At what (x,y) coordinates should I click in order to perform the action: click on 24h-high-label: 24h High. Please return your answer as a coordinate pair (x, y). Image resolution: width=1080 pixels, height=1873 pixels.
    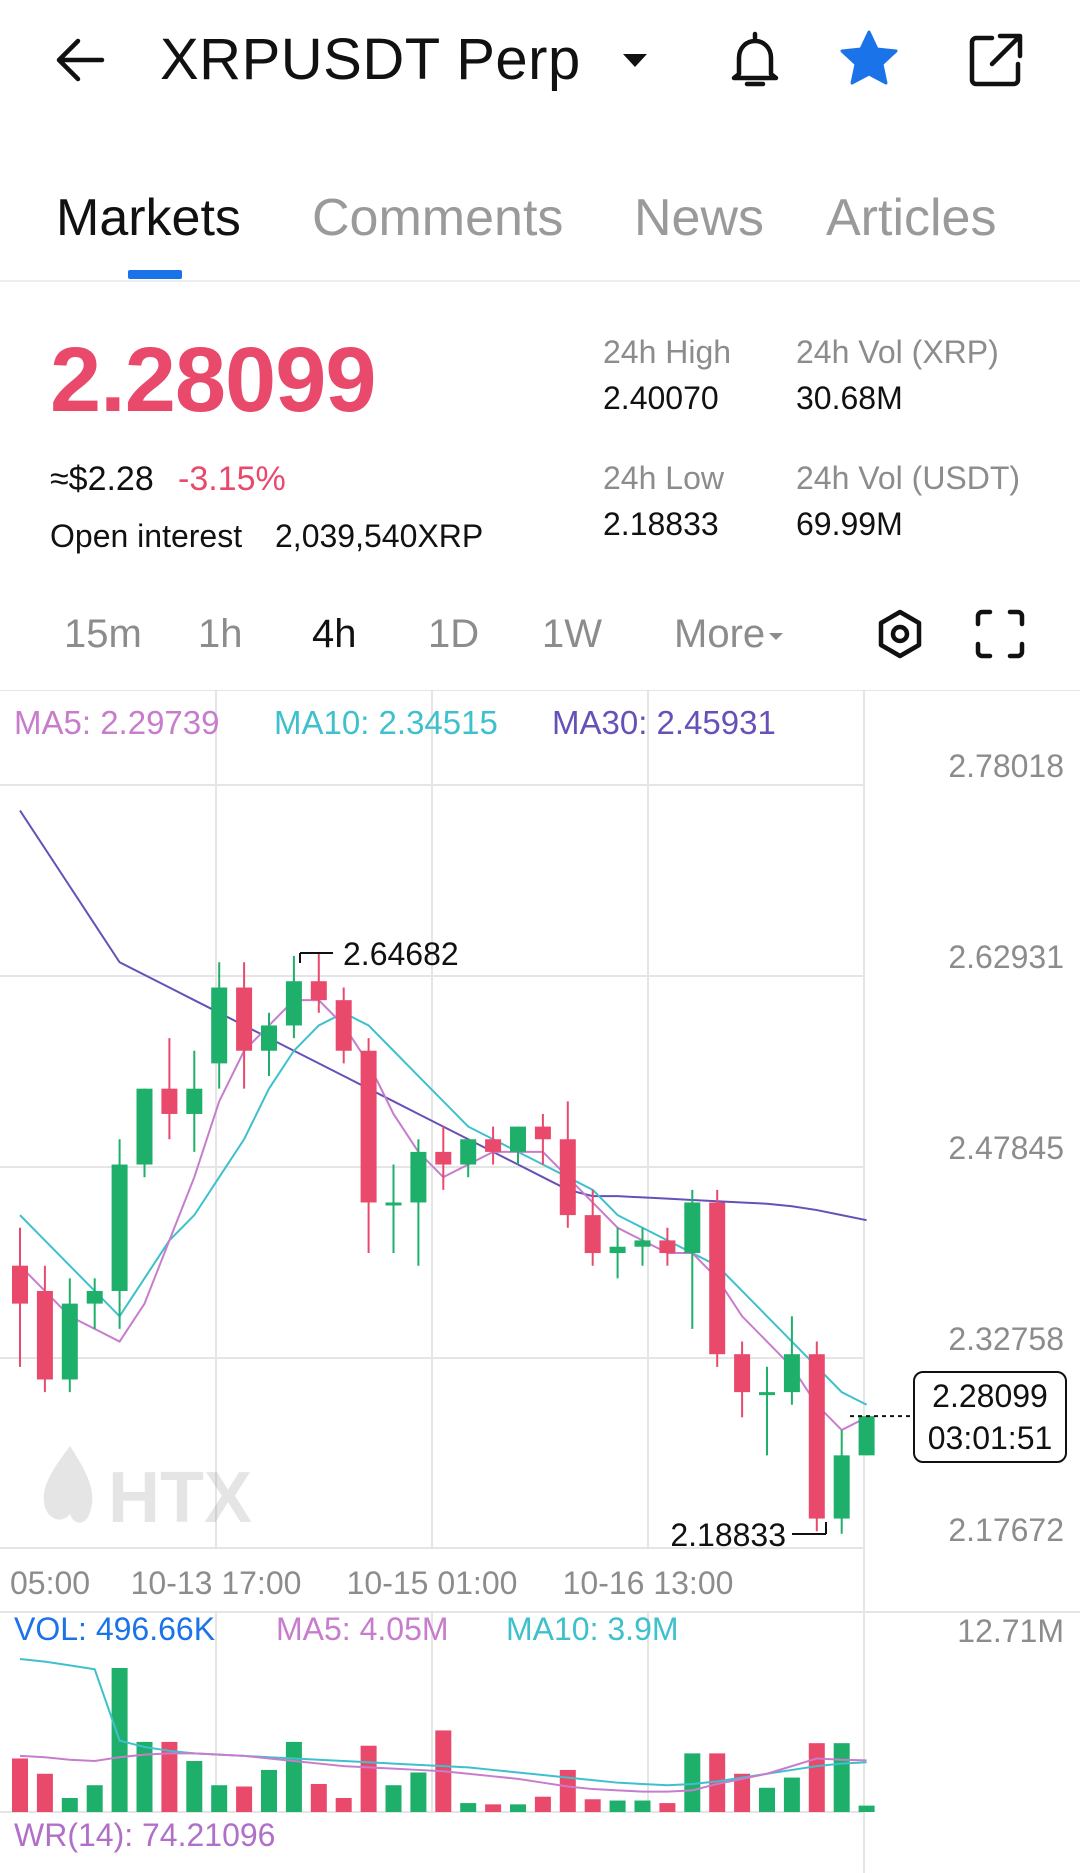
    Looking at the image, I should click on (667, 352).